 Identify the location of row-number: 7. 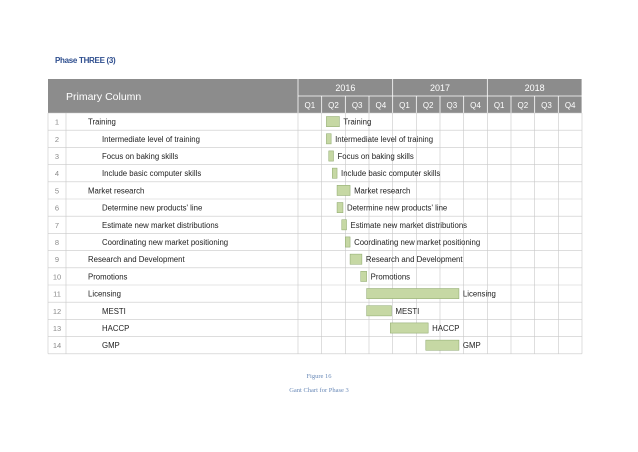
(57, 225).